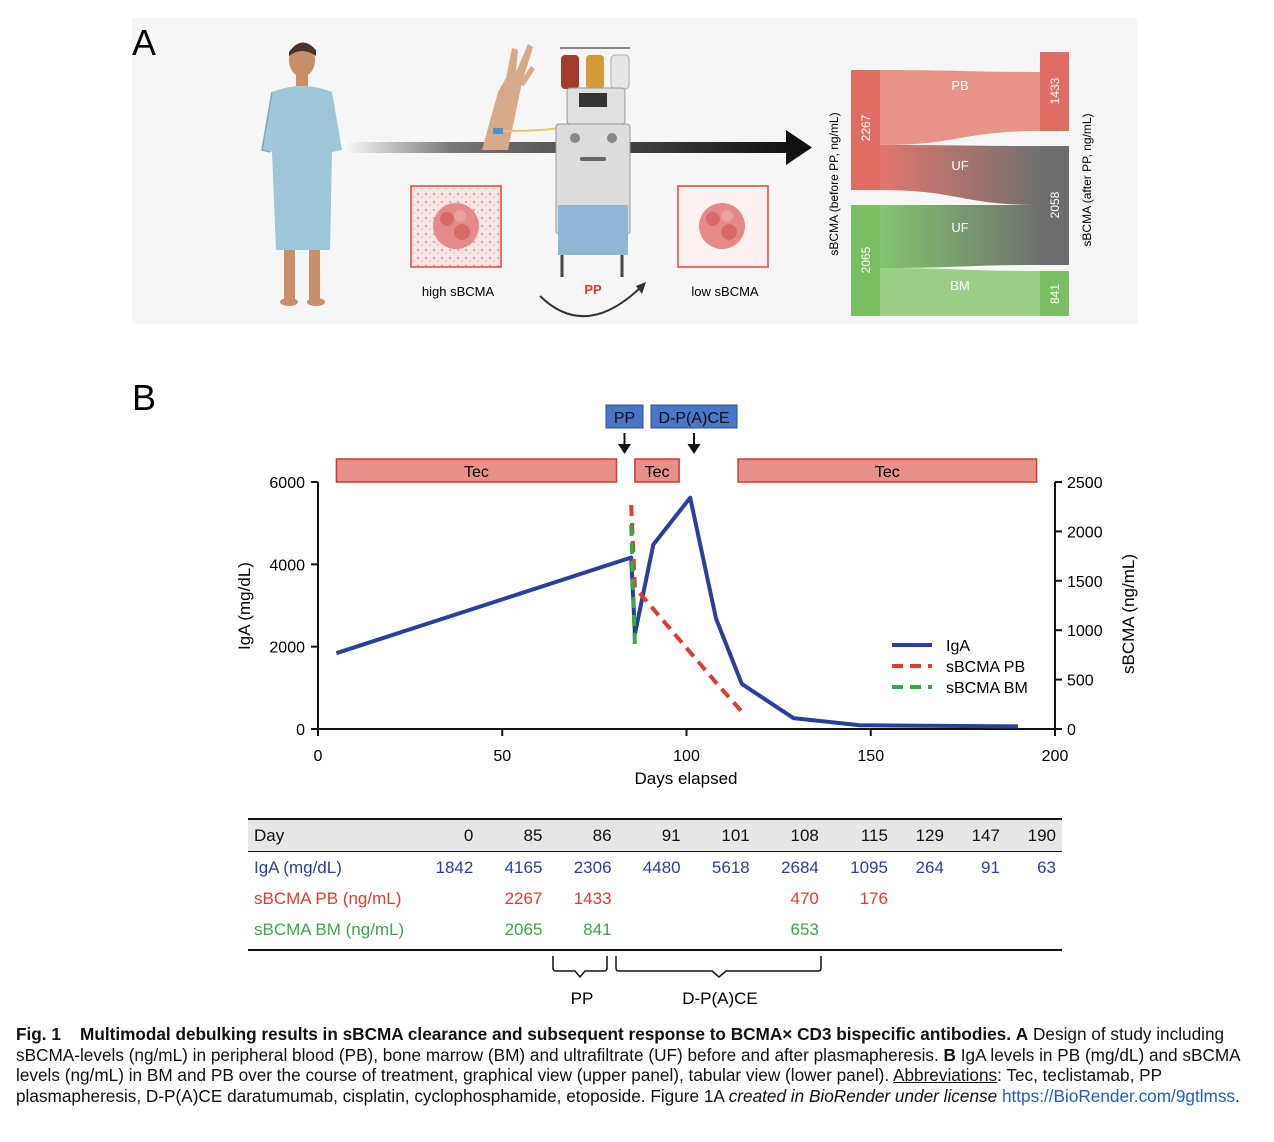 This screenshot has width=1274, height=1142. What do you see at coordinates (582, 998) in the screenshot?
I see `pp-bracket-label: PP` at bounding box center [582, 998].